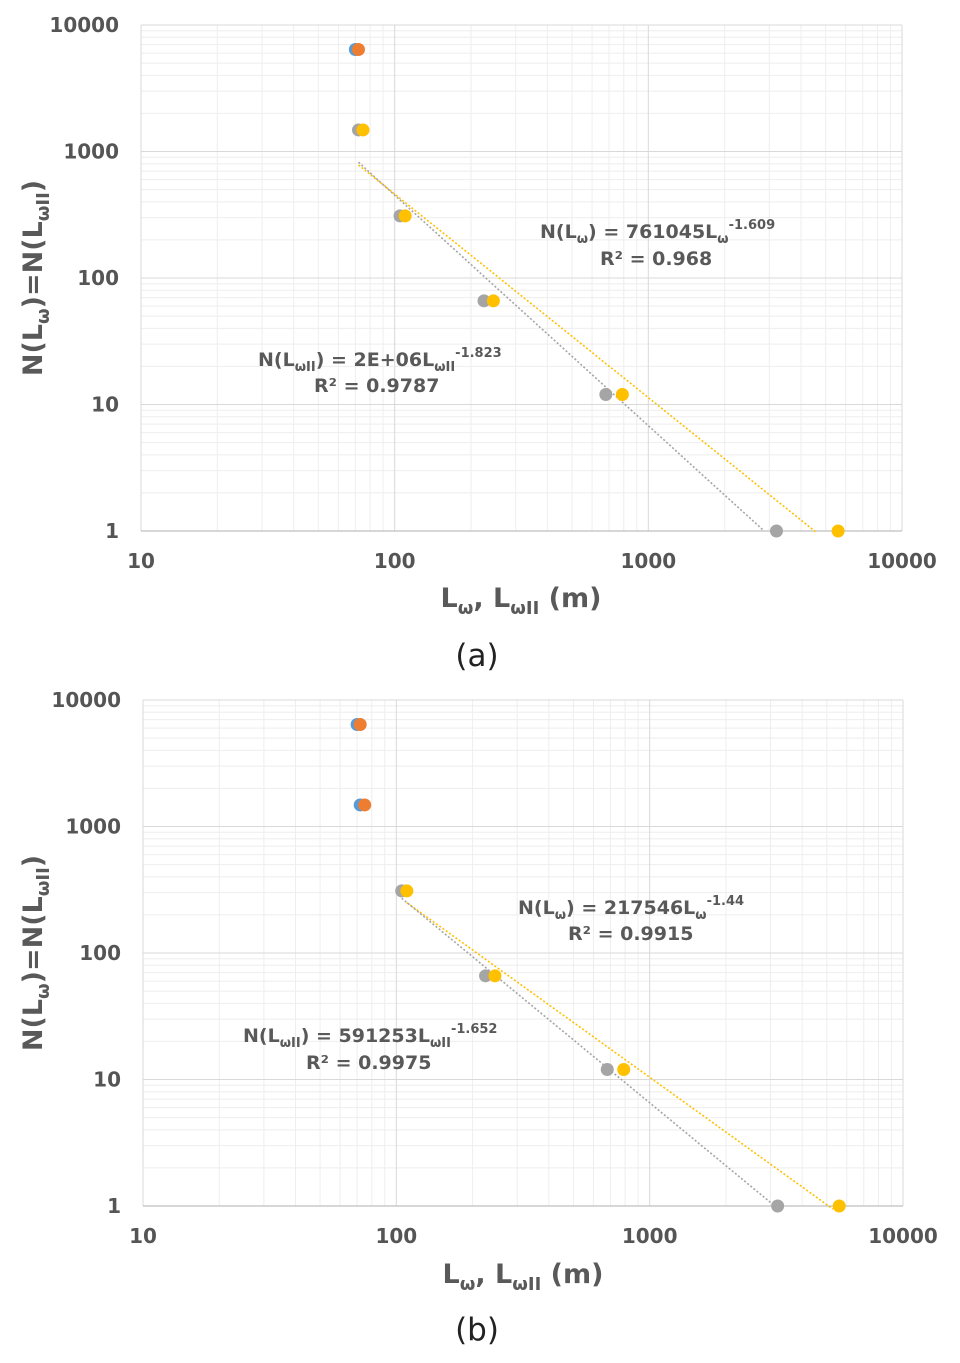  What do you see at coordinates (36, 953) in the screenshot?
I see `chart-b-y-axis-label: N(Lω)=N(LωII)` at bounding box center [36, 953].